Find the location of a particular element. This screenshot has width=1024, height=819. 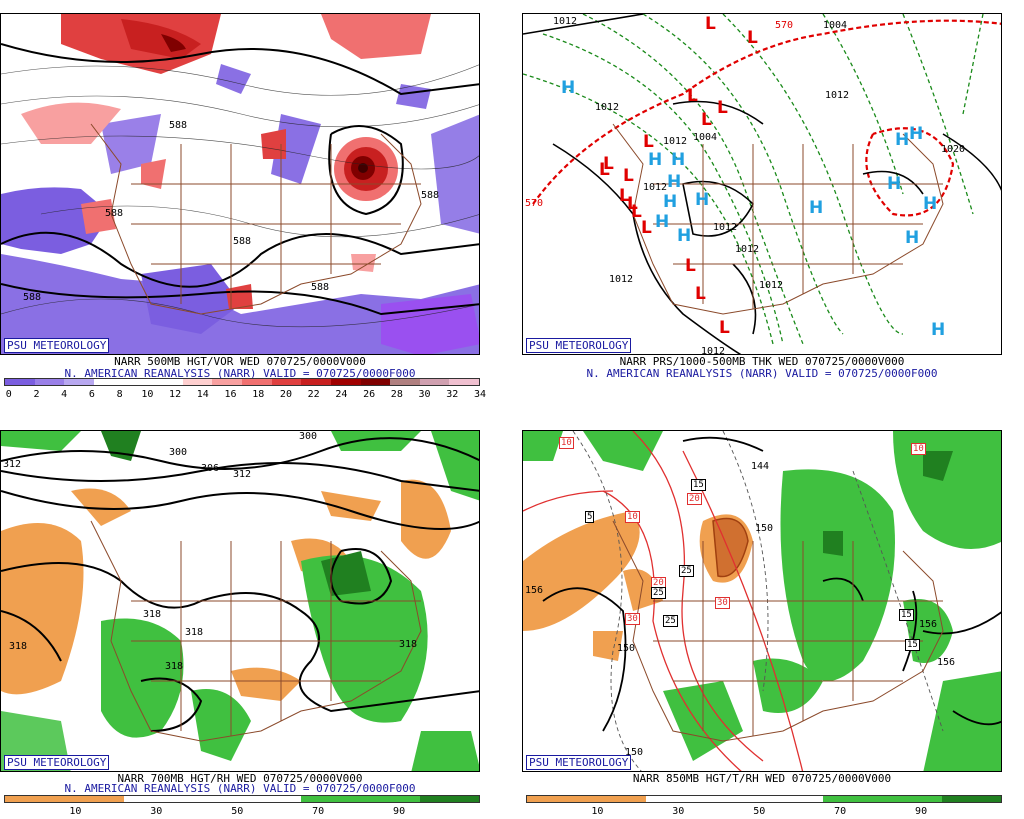

isobar-label: 1020 is located at coordinates (953, 149).